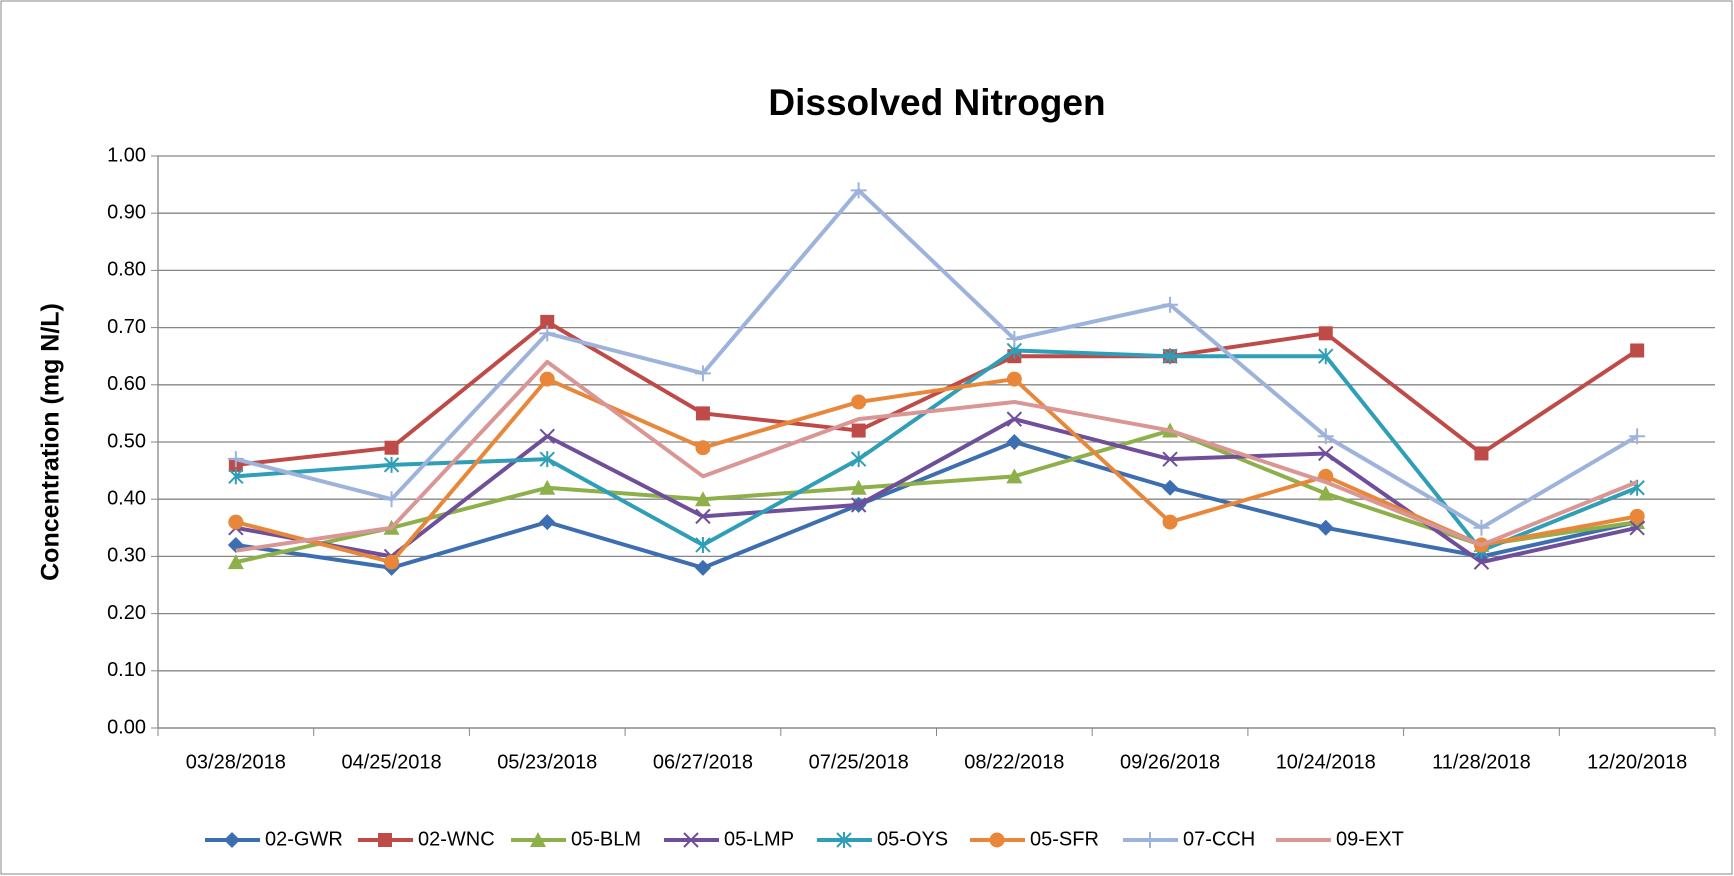 The image size is (1734, 876). Describe the element at coordinates (759, 839) in the screenshot. I see `legend-label: 05-LMP` at that location.